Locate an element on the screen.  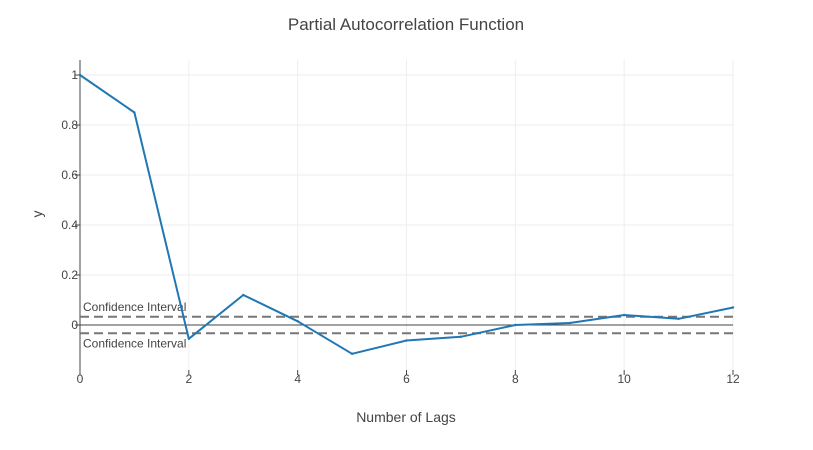
y-tick-label: 0.6 is located at coordinates (69, 175).